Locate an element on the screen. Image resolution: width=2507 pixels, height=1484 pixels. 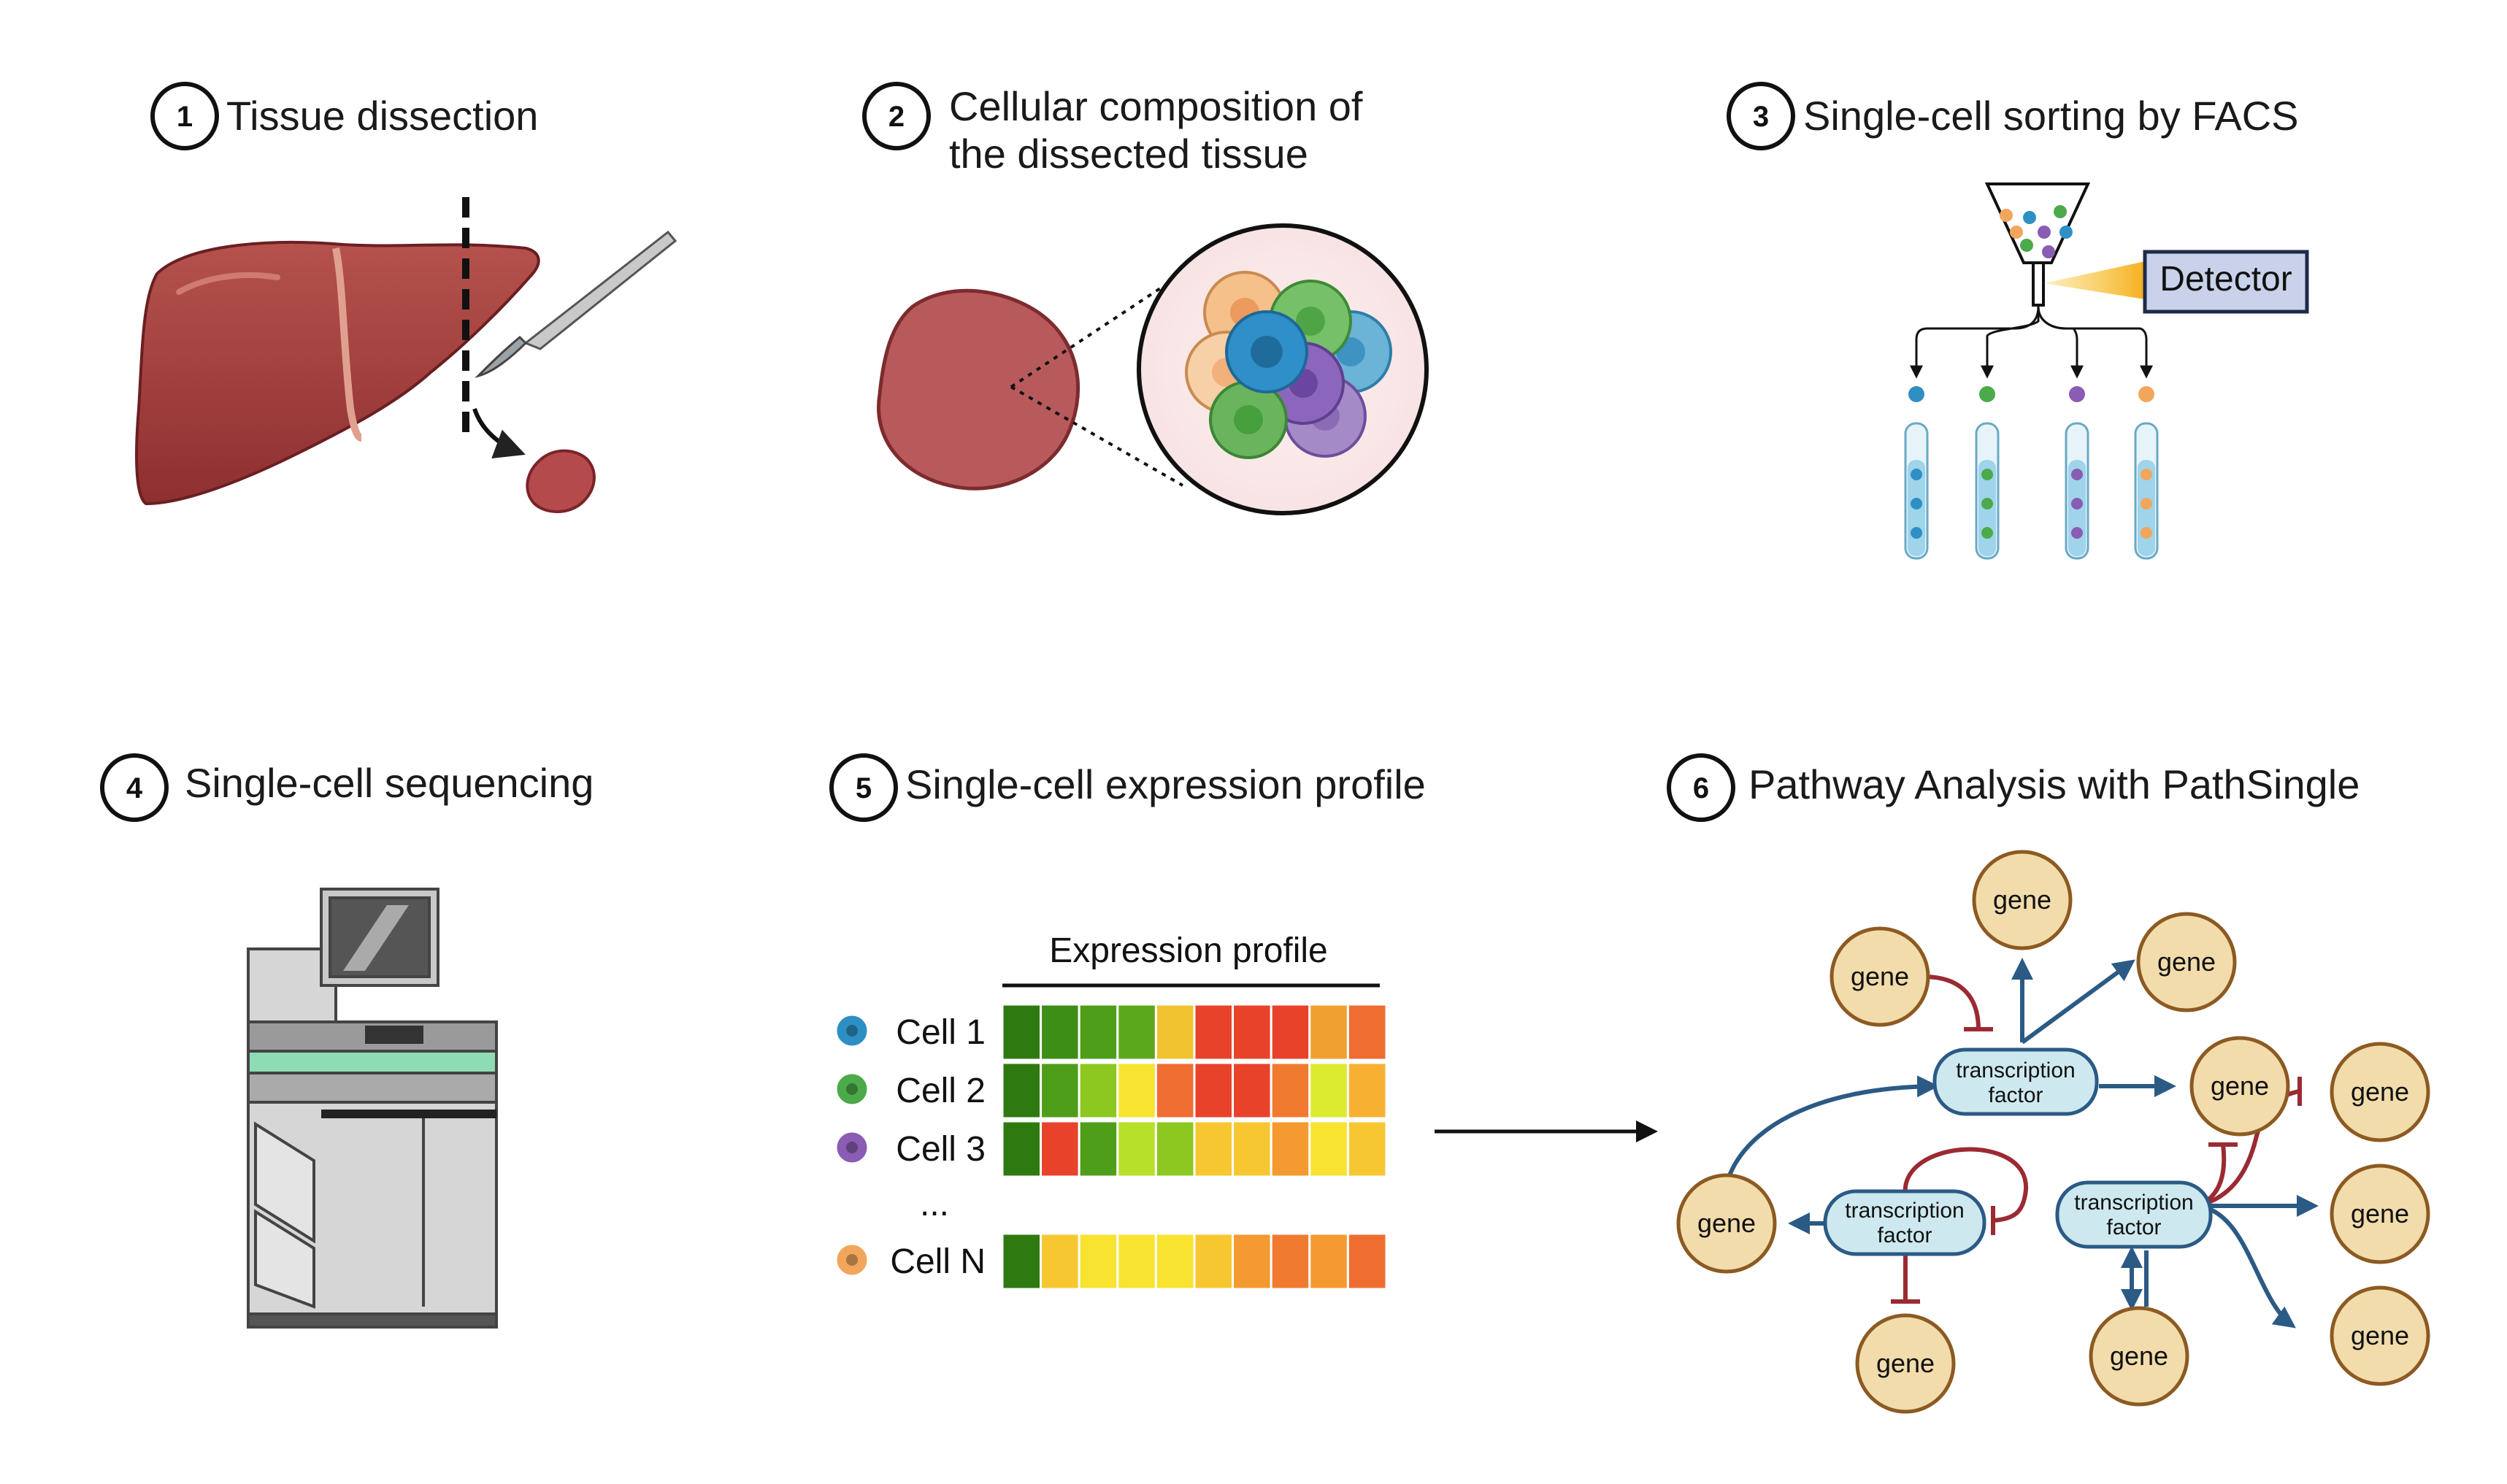
heatmap-row: Cell 3 is located at coordinates (1111, 1149).